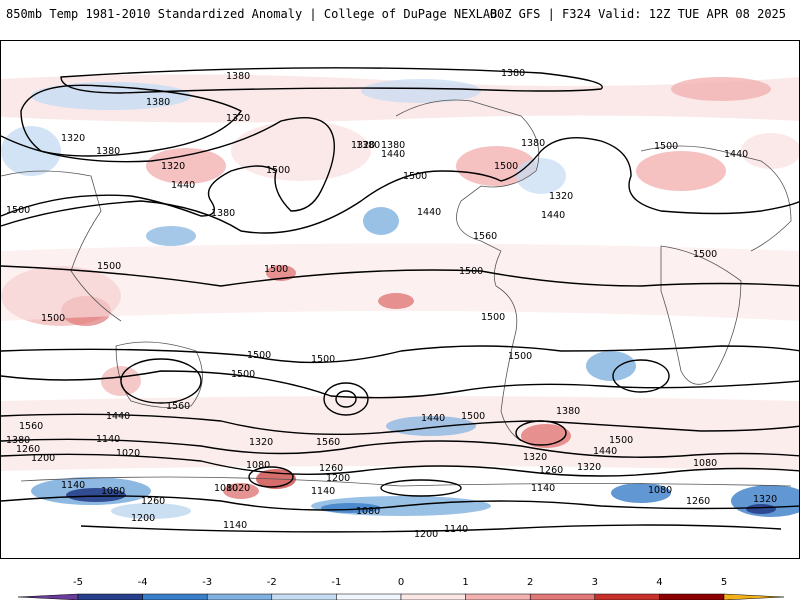  Describe the element at coordinates (530, 582) in the screenshot. I see `colorbar-tick-label: 2` at that location.